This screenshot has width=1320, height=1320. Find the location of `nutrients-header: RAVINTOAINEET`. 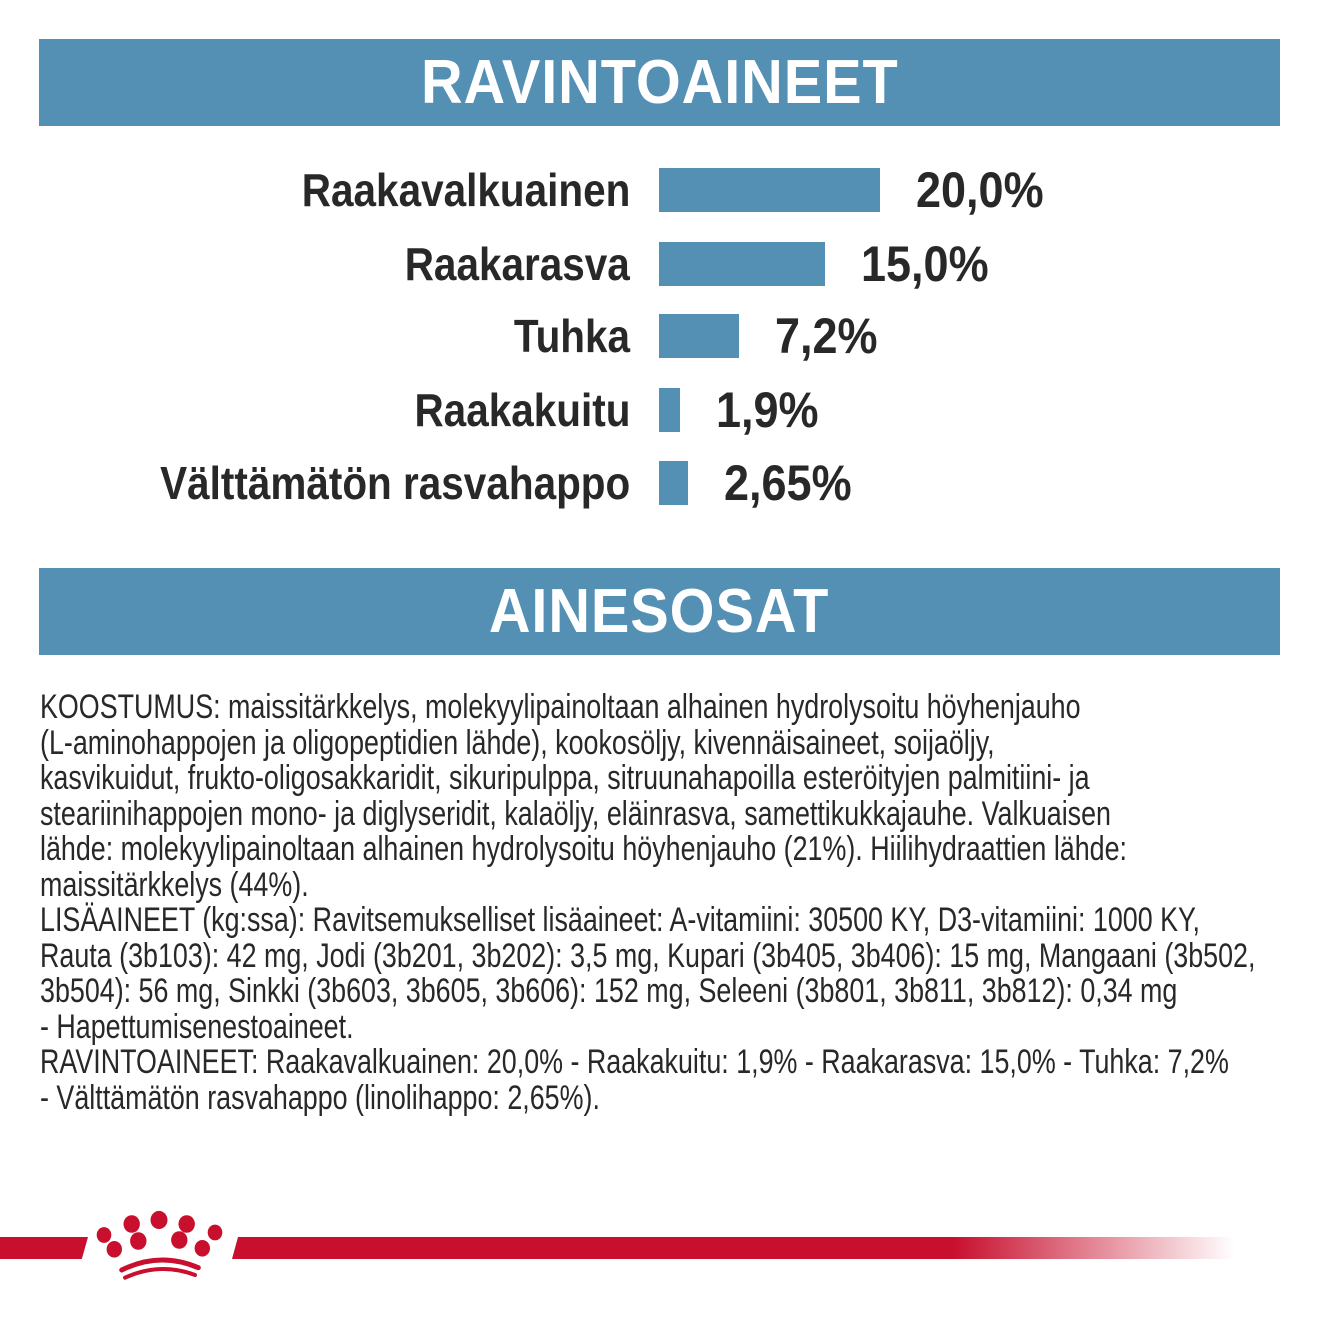

nutrients-header: RAVINTOAINEET is located at coordinates (659, 82).